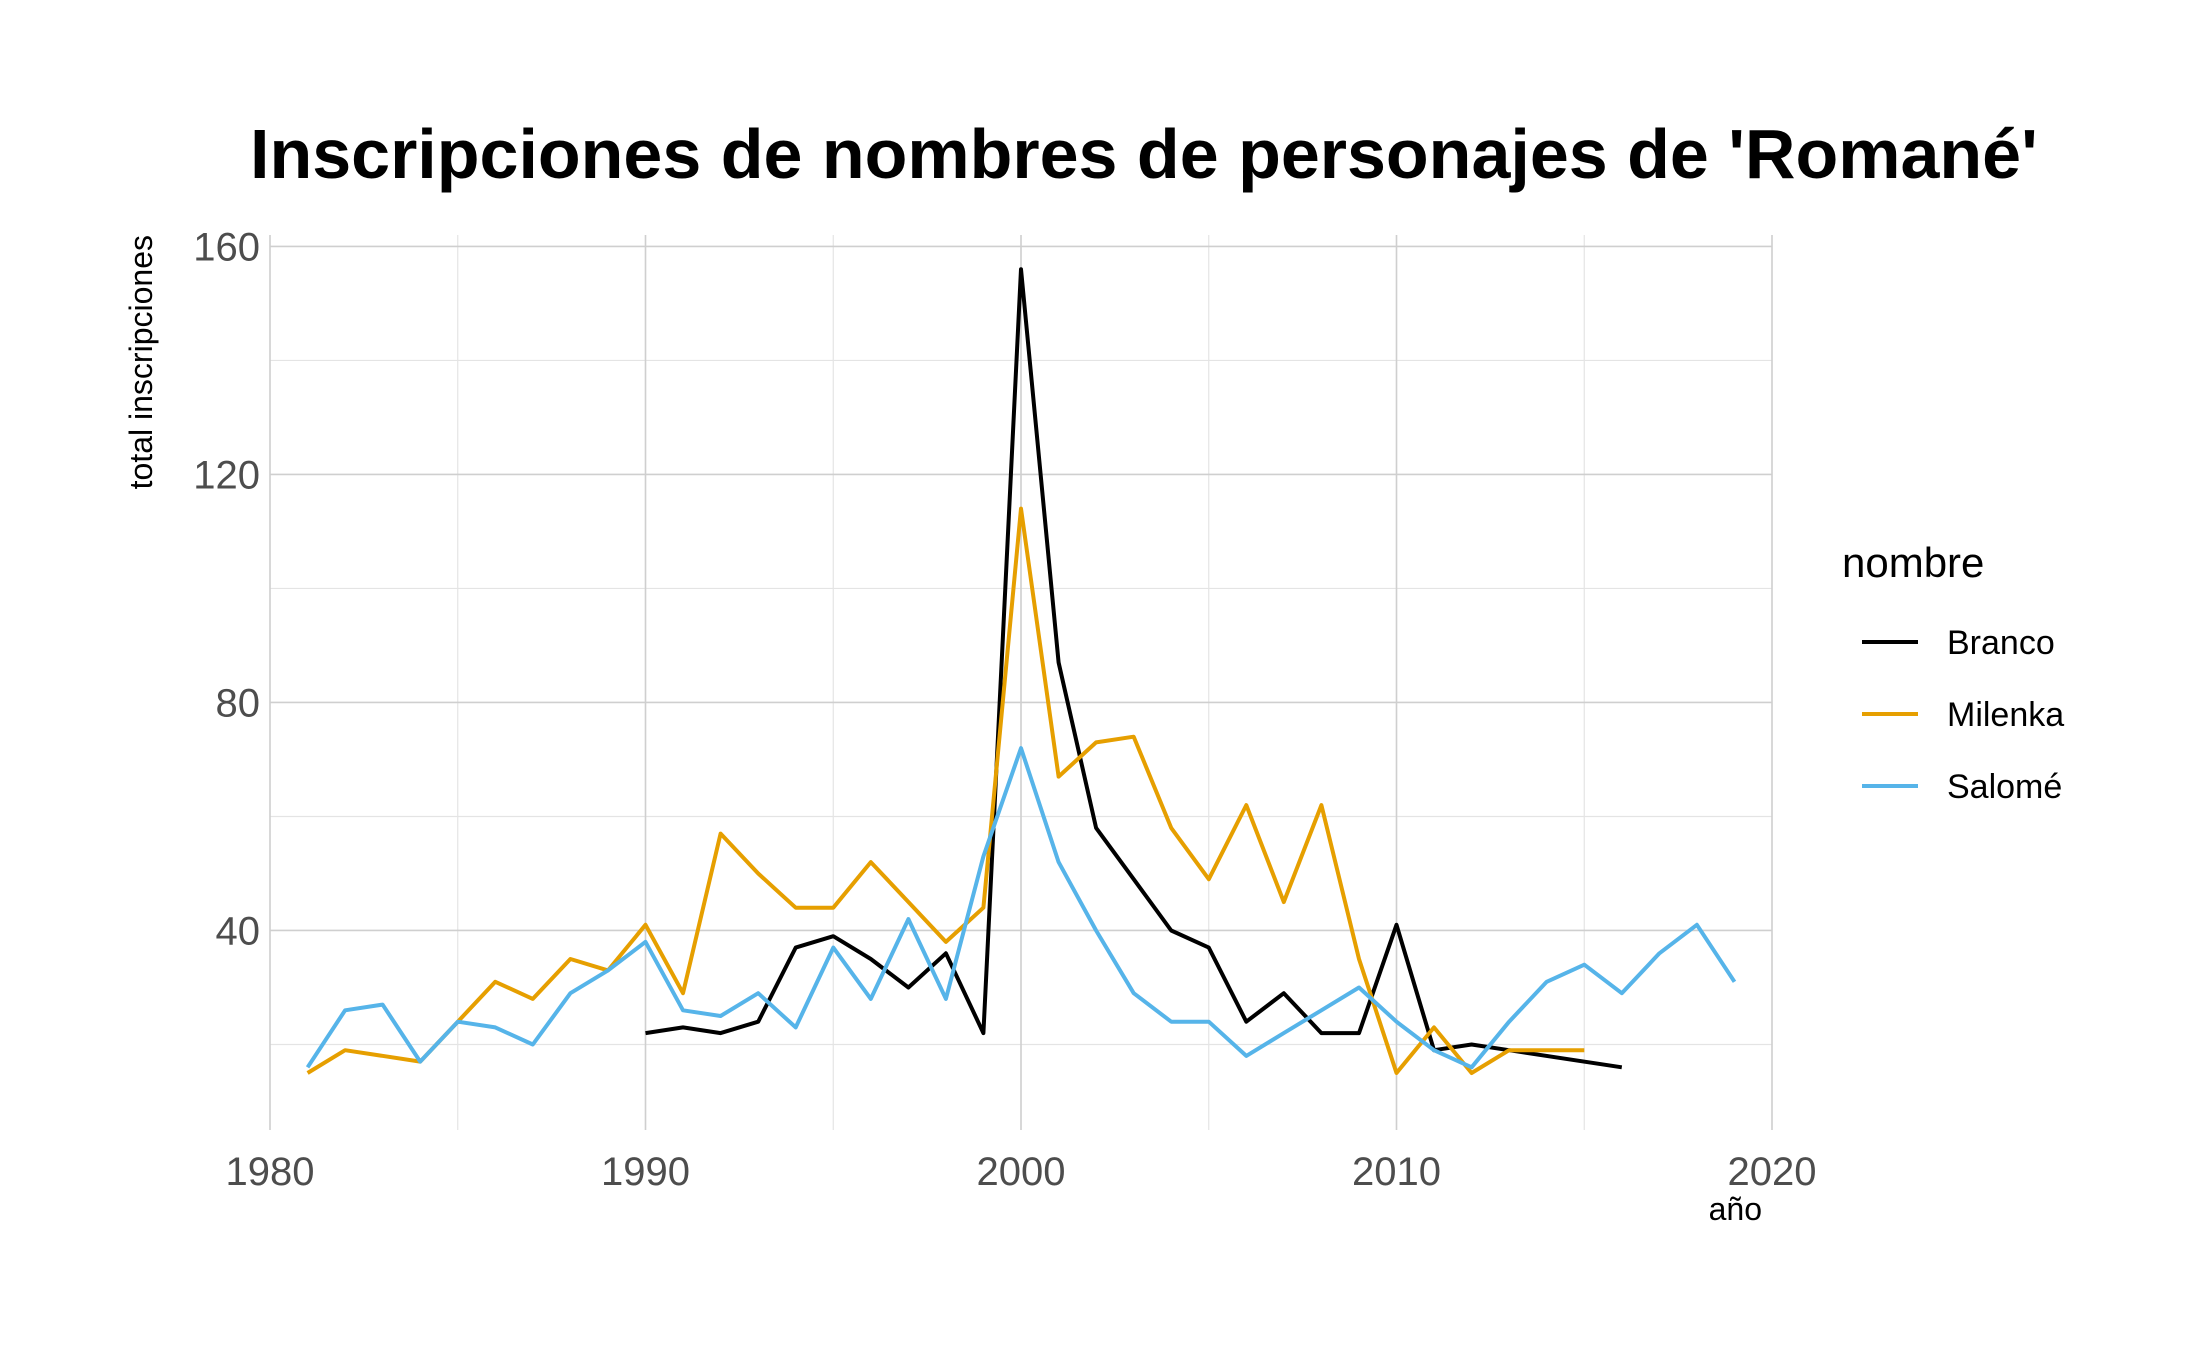 The height and width of the screenshot is (1350, 2187). Describe the element at coordinates (1735, 1209) in the screenshot. I see `x-axis-title: año` at that location.